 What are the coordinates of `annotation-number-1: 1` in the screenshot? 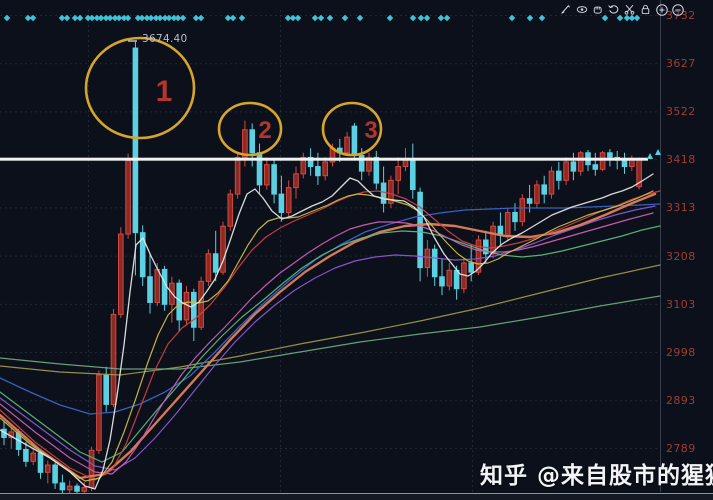 It's located at (164, 91).